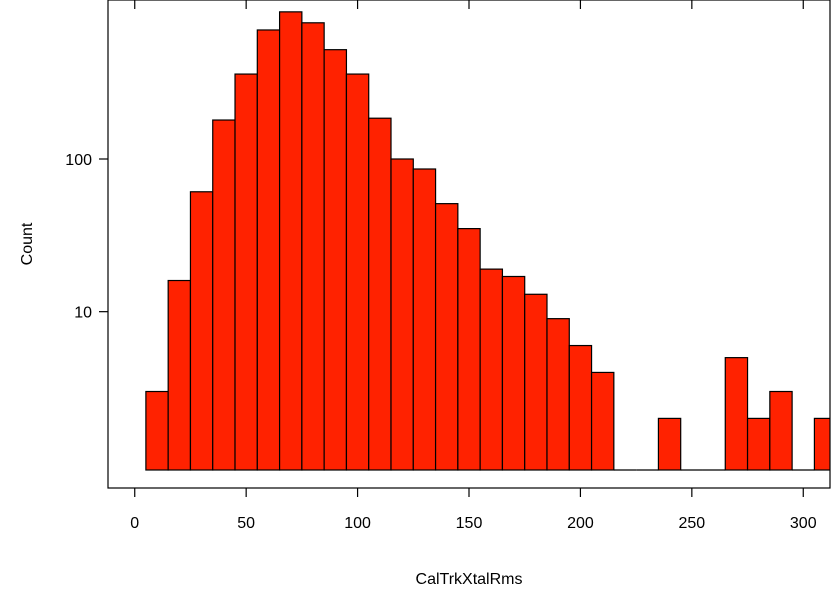 The width and height of the screenshot is (831, 589). Describe the element at coordinates (246, 523) in the screenshot. I see `x-tick-label: 50` at that location.